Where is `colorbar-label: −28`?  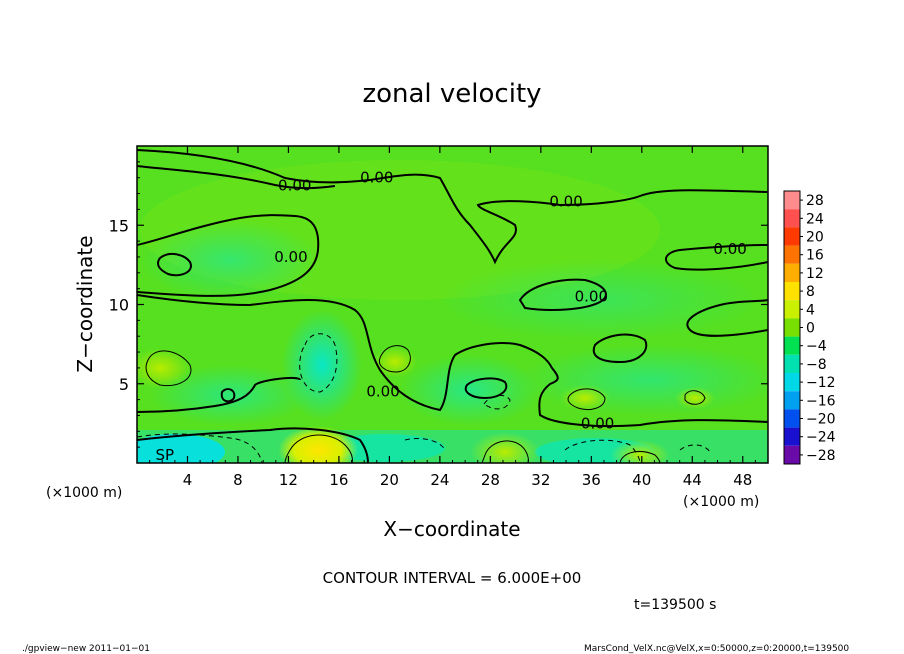 colorbar-label: −28 is located at coordinates (821, 456).